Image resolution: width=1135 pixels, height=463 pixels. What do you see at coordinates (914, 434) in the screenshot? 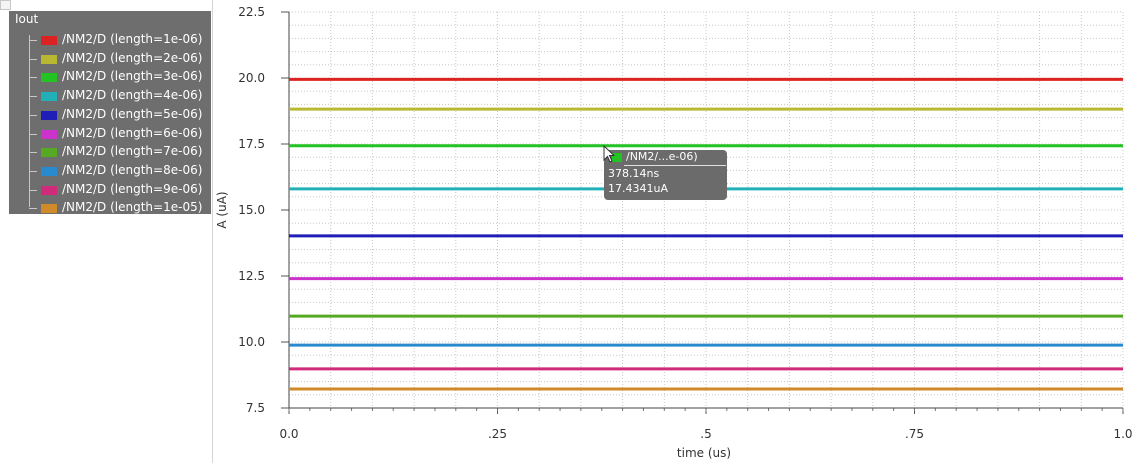
I see `x-tick-label: .75` at bounding box center [914, 434].